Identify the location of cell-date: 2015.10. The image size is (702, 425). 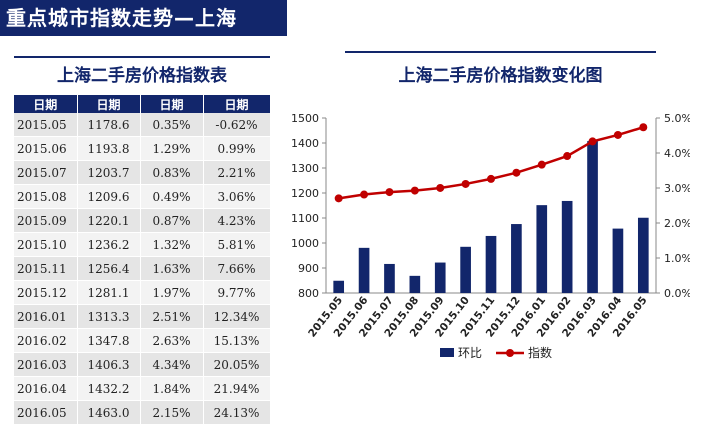
(46, 244).